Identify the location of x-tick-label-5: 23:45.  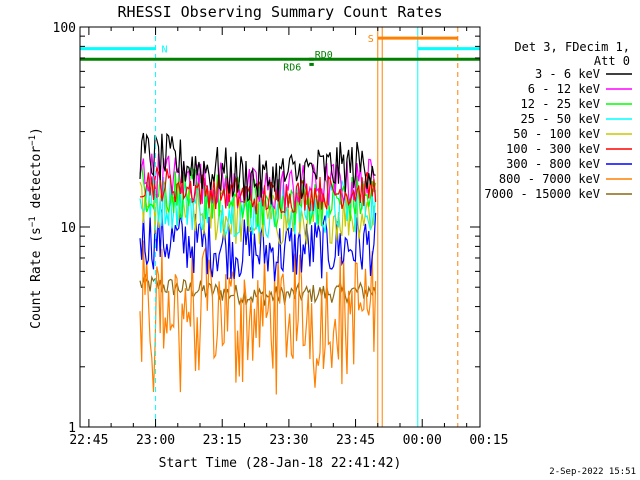
(355, 440).